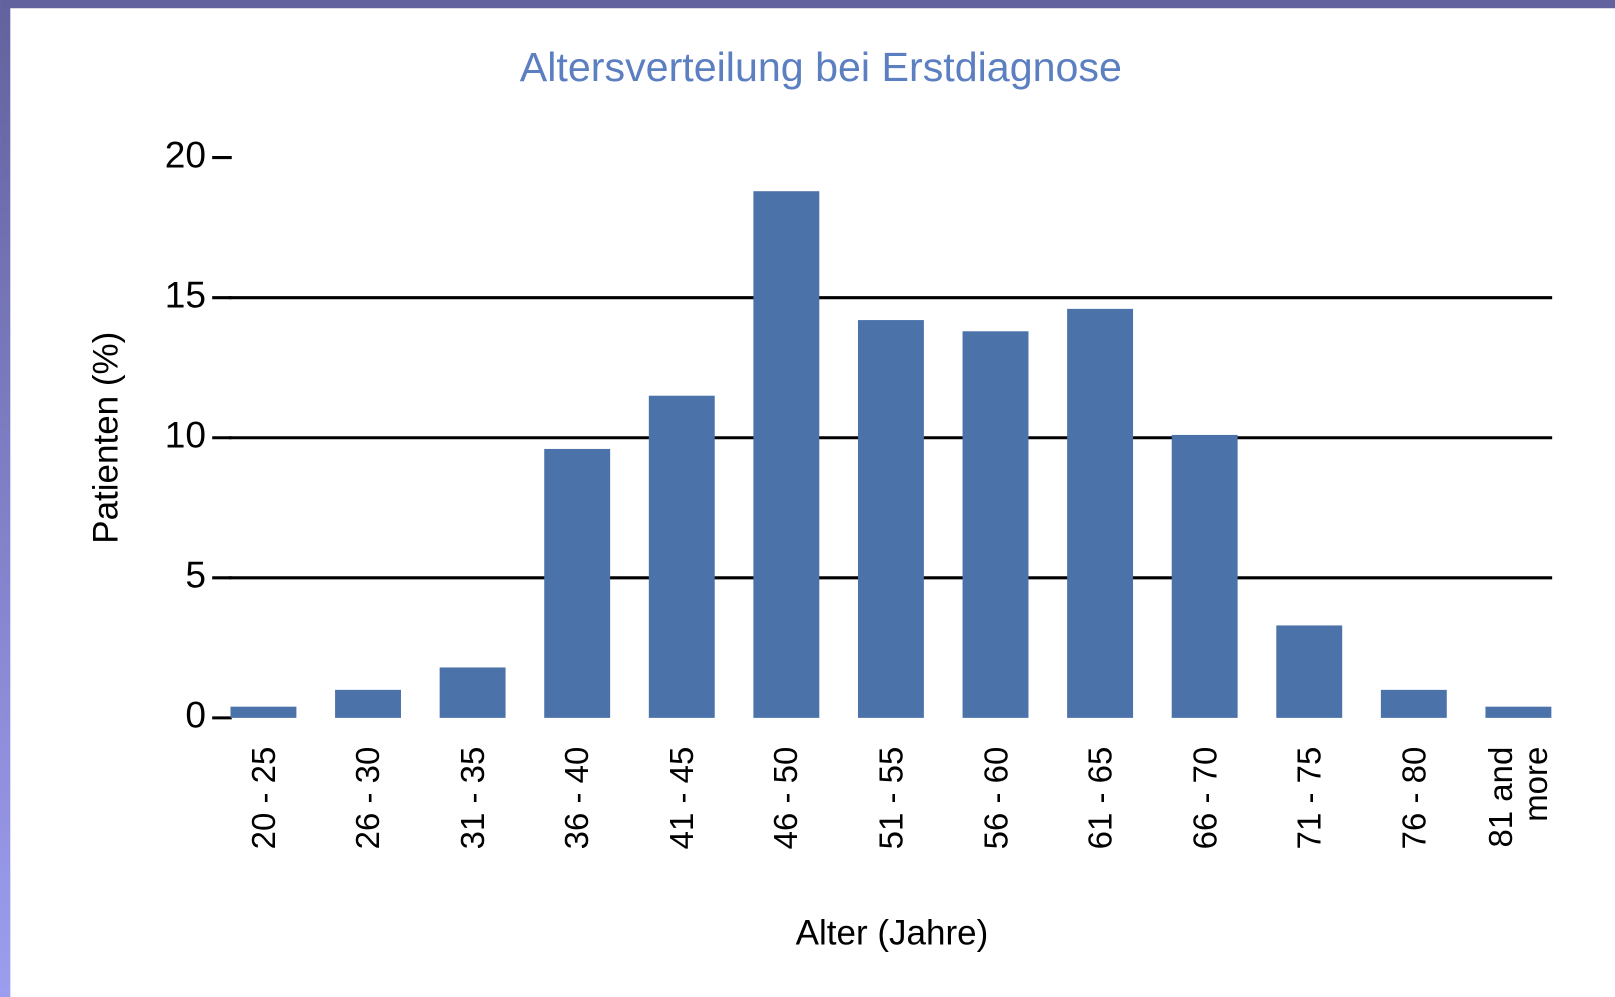 The width and height of the screenshot is (1615, 997). I want to click on y-axis-label: Patienten (%), so click(105, 438).